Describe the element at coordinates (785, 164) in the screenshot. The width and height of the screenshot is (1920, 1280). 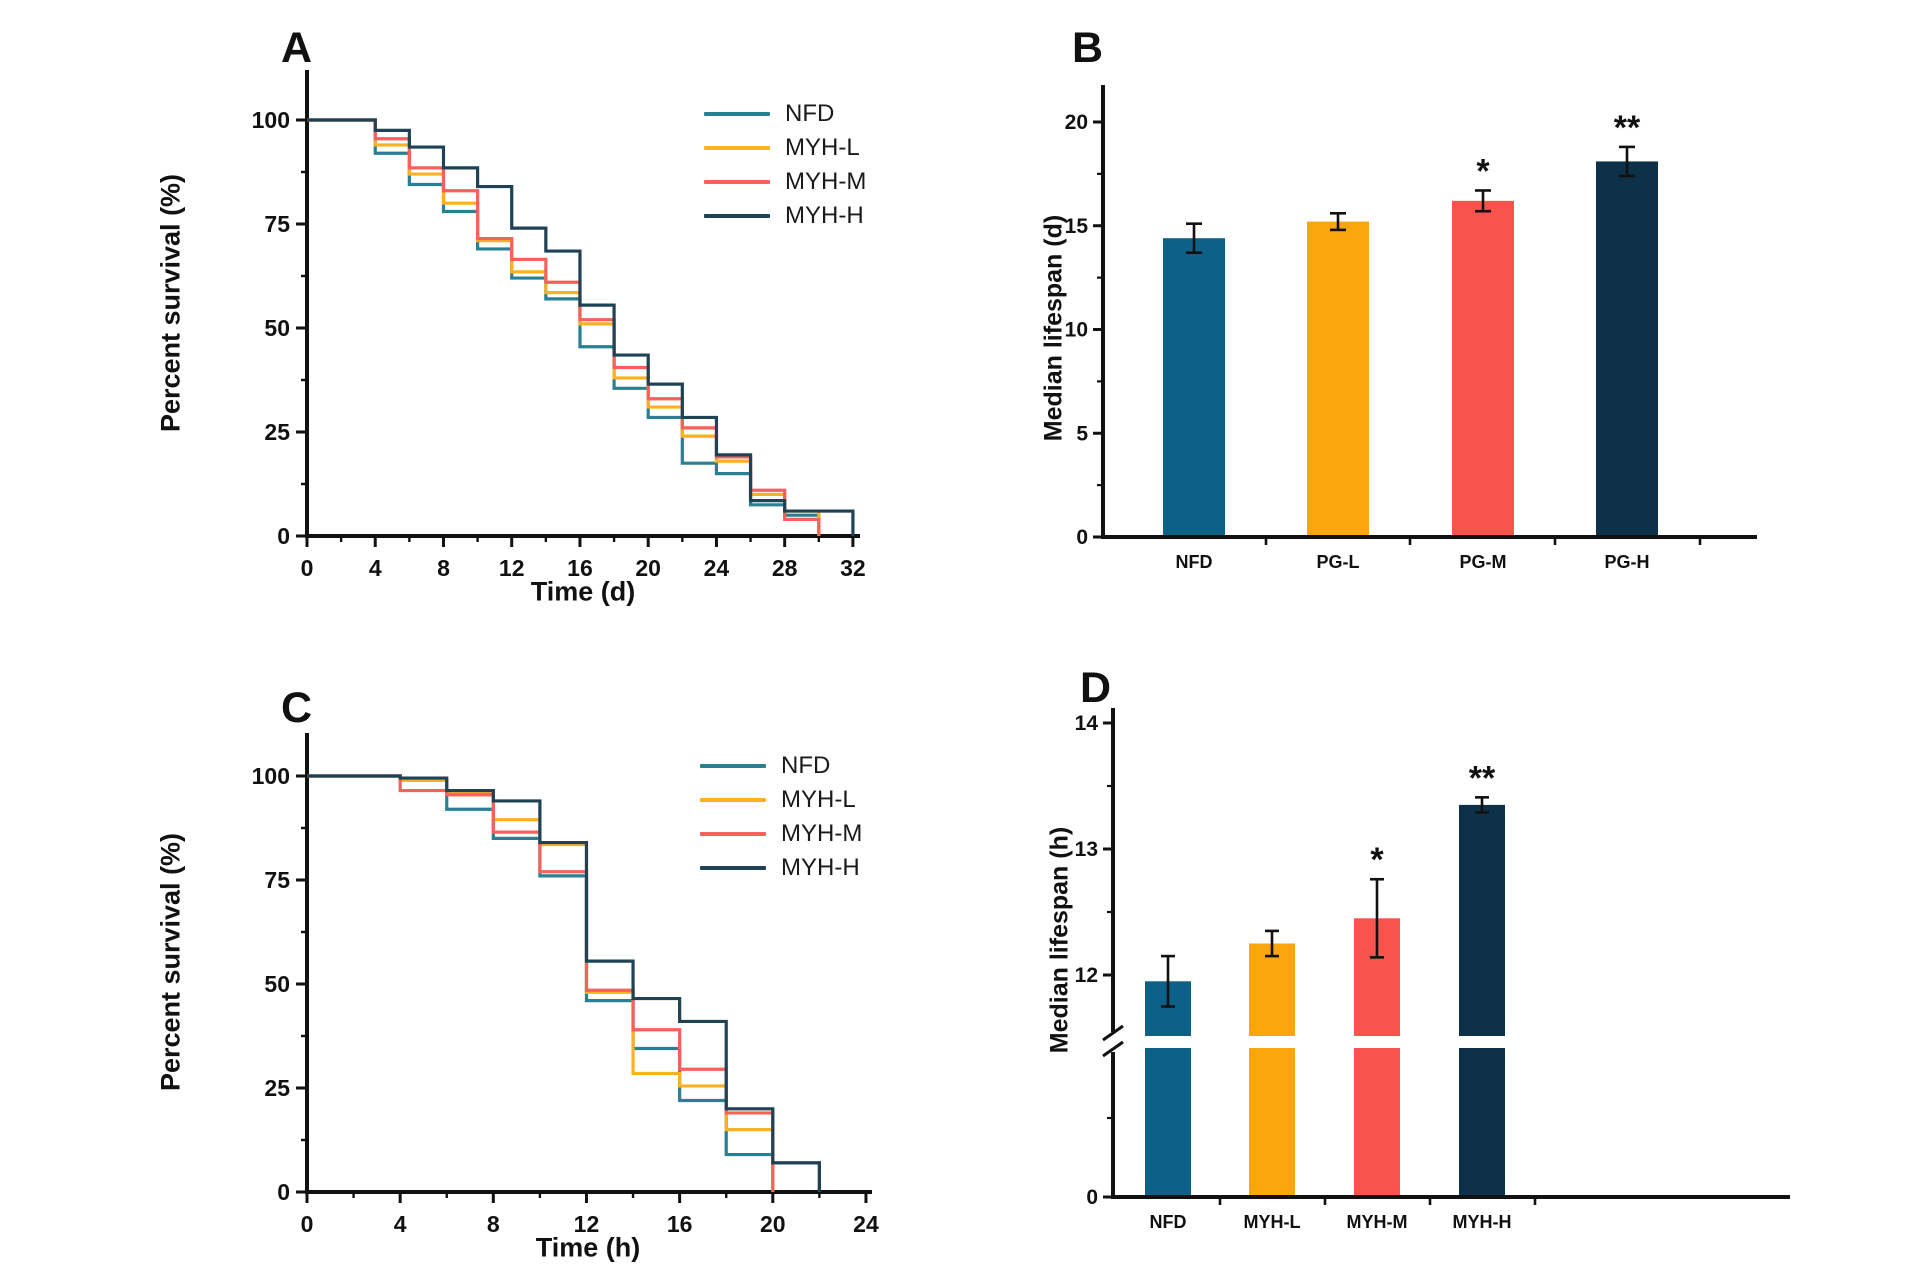
I see `legend-panel-a: NFD MYH-L MYH-M MYH-H` at that location.